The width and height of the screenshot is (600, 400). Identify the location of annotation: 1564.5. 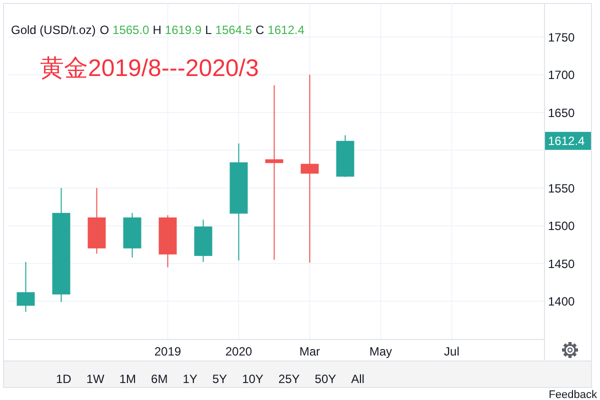
(233, 30).